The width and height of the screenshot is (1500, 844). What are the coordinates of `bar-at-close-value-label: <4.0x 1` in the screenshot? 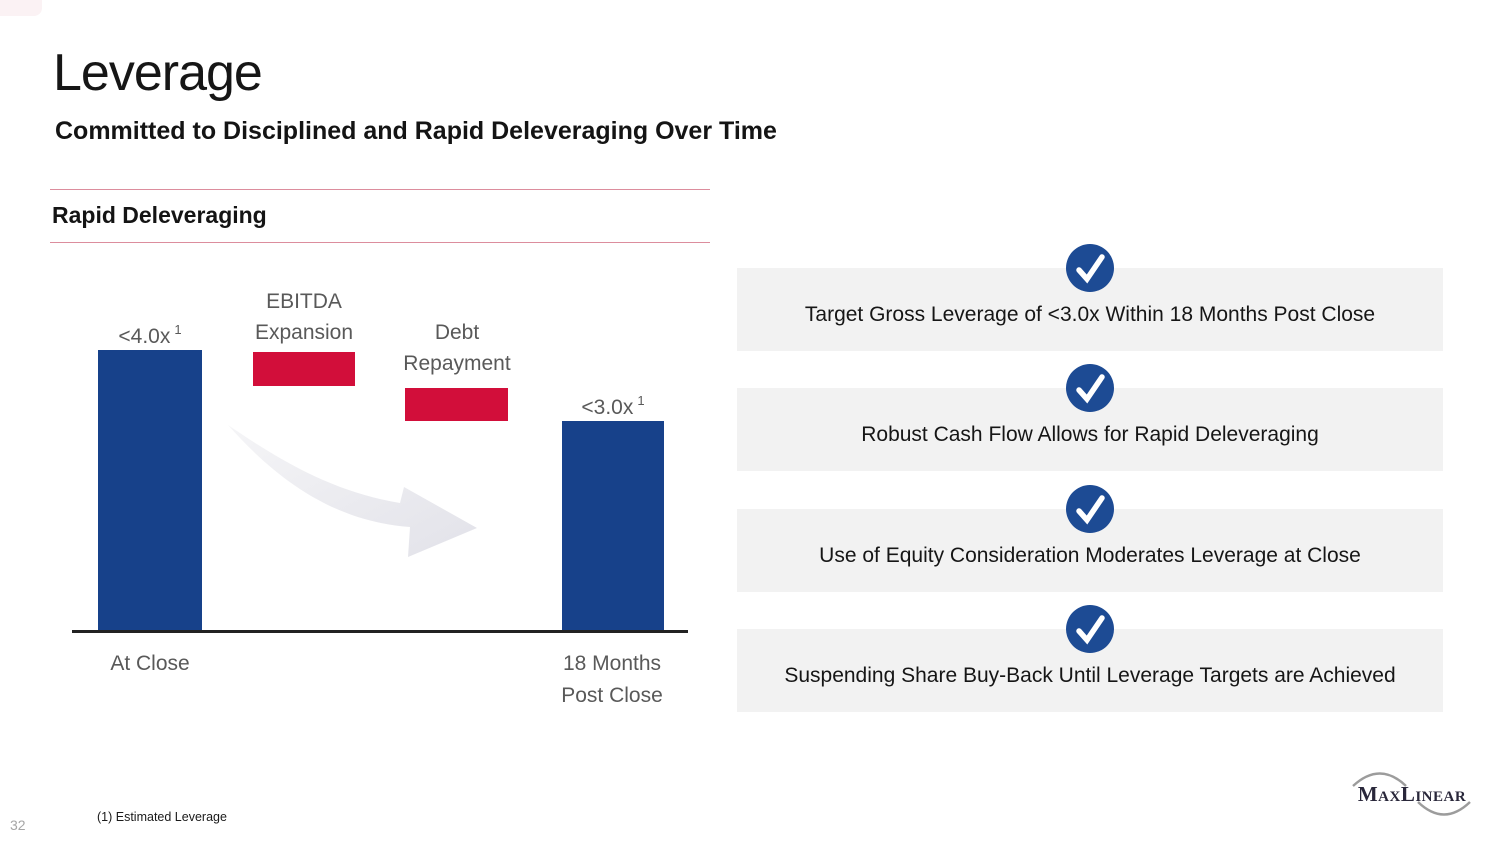 It's located at (150, 333).